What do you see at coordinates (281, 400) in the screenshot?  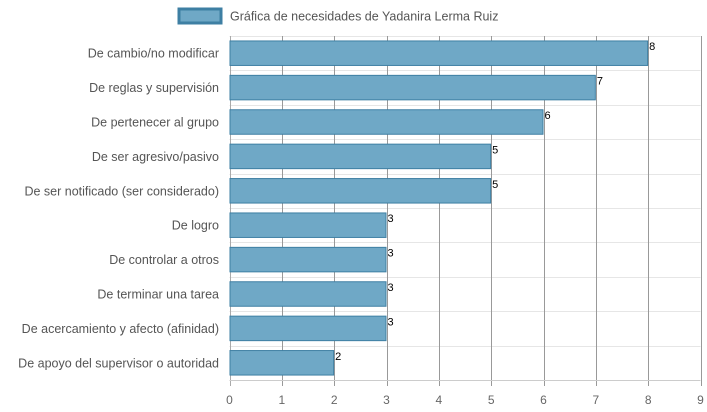 I see `x-tick-label: 1` at bounding box center [281, 400].